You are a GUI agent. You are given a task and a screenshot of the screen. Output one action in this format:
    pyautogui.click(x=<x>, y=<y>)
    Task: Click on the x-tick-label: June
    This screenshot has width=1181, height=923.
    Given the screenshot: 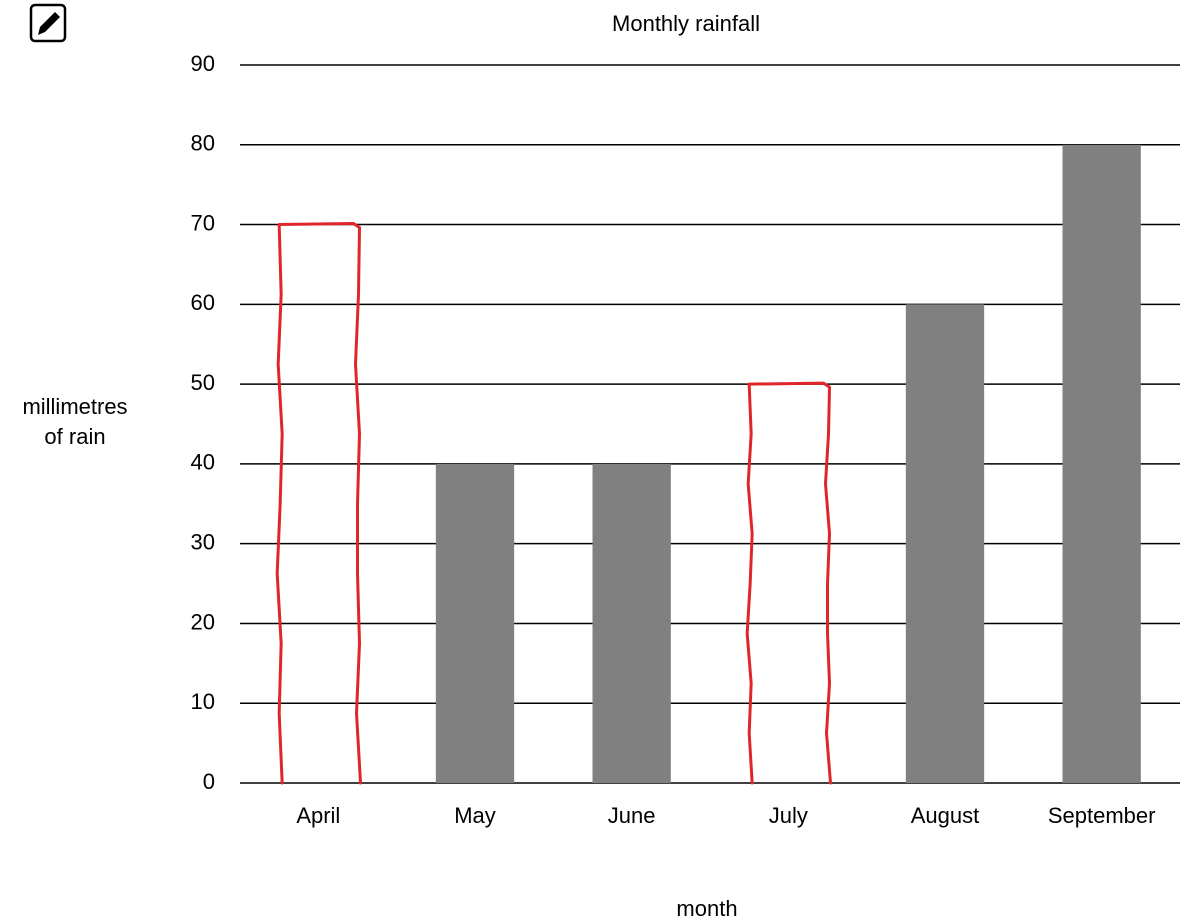 What is the action you would take?
    pyautogui.click(x=632, y=815)
    